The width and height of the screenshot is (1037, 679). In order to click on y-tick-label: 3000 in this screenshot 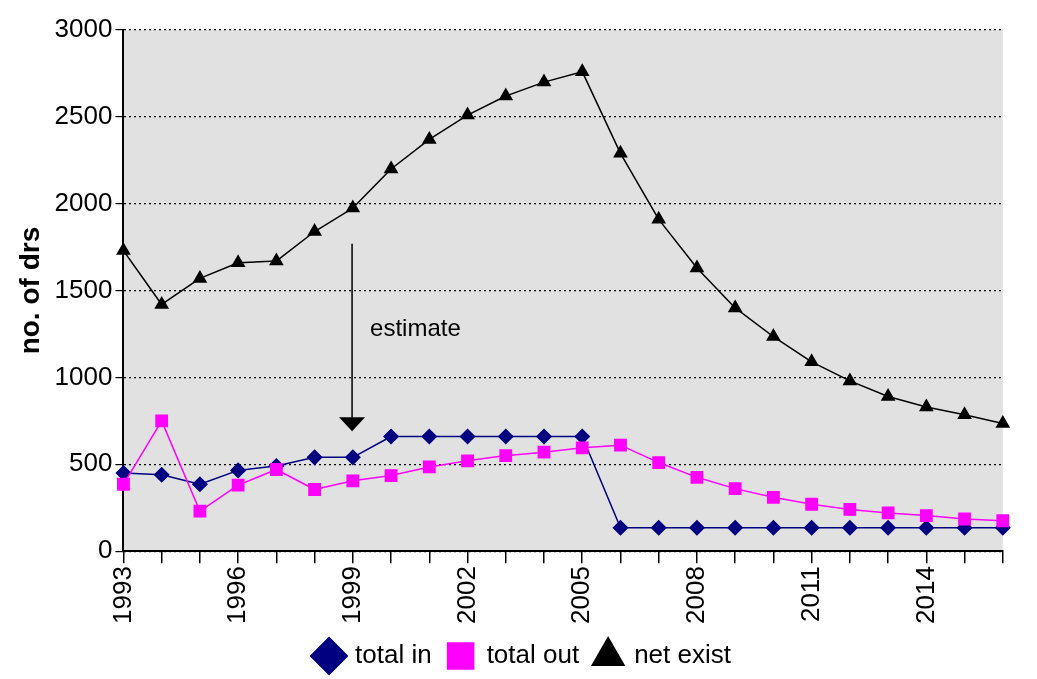, I will do `click(83, 28)`.